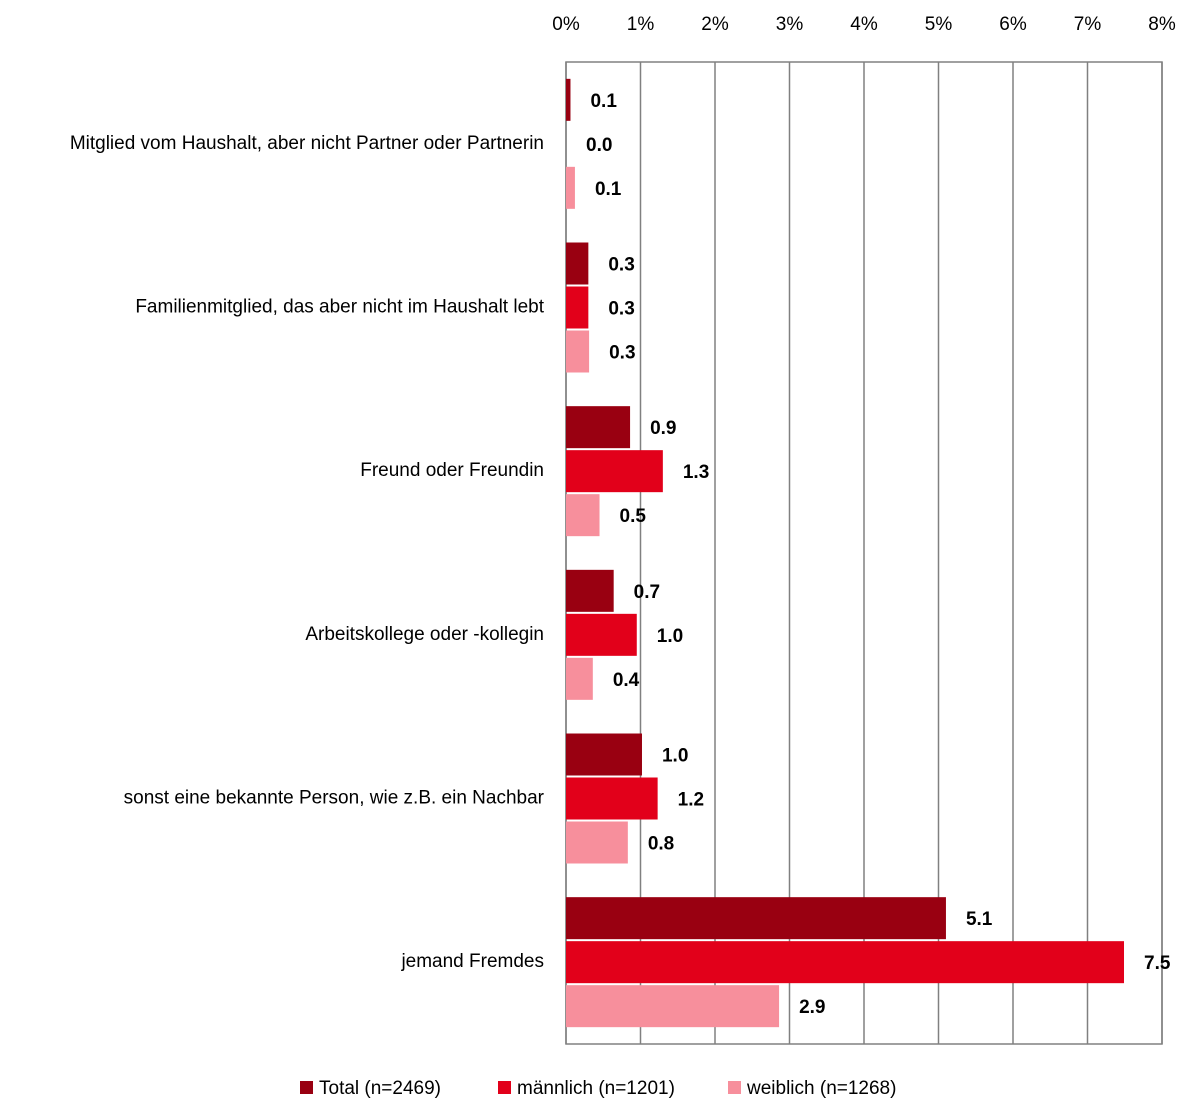 This screenshot has height=1104, width=1180. Describe the element at coordinates (472, 961) in the screenshot. I see `y-tick-label: jemand Fremdes` at that location.